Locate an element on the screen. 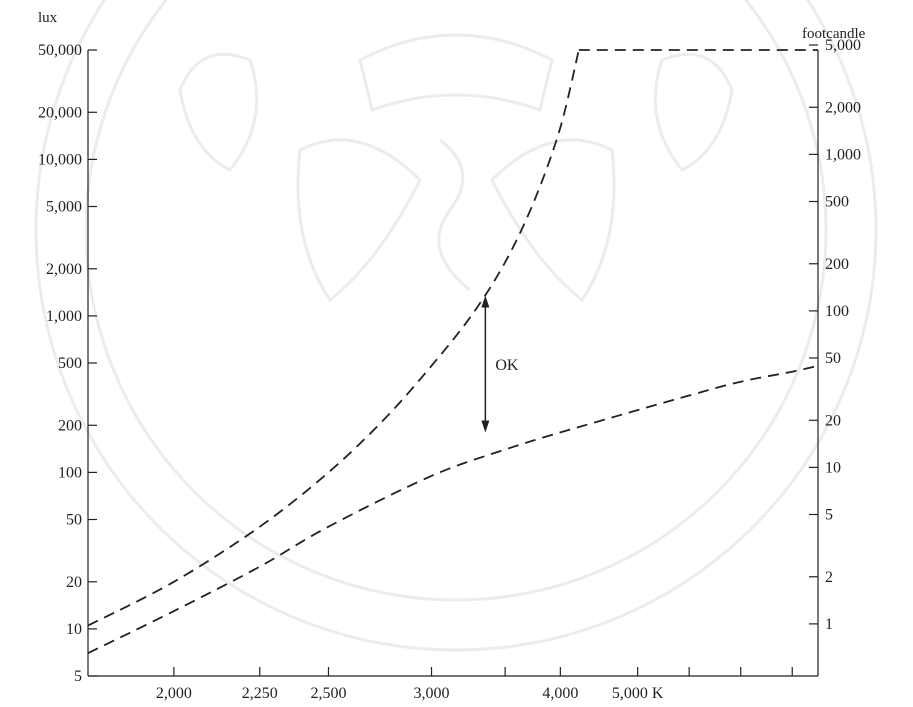 The height and width of the screenshot is (707, 913). right-tick-label: 20 is located at coordinates (833, 420).